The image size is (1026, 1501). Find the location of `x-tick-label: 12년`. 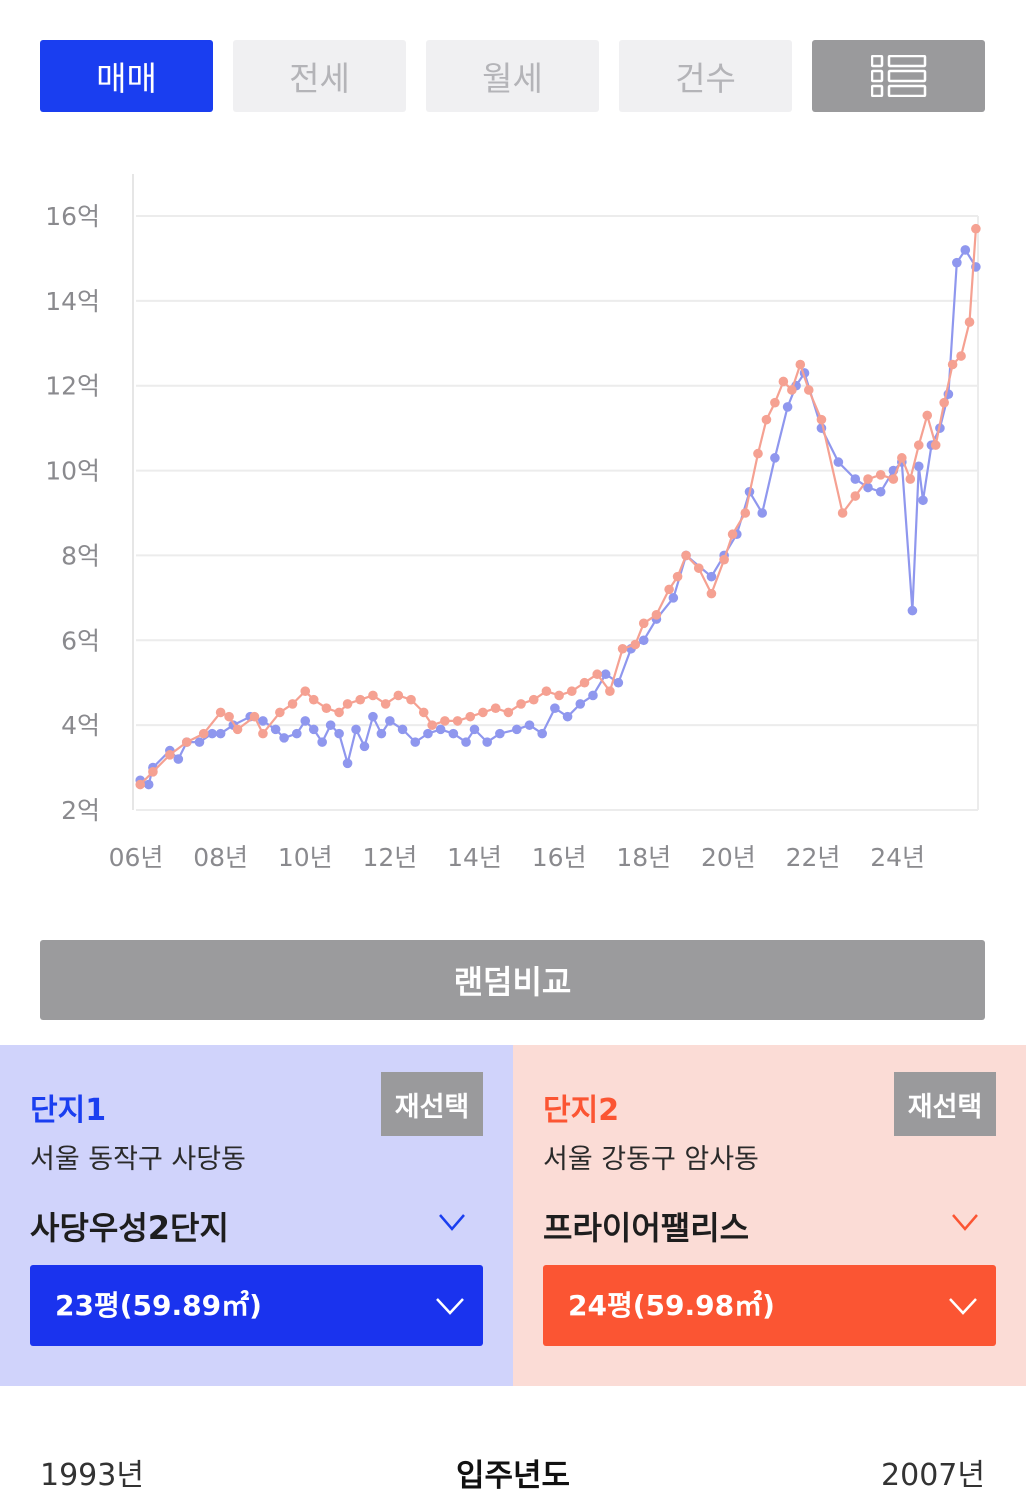

x-tick-label: 12년 is located at coordinates (389, 857).